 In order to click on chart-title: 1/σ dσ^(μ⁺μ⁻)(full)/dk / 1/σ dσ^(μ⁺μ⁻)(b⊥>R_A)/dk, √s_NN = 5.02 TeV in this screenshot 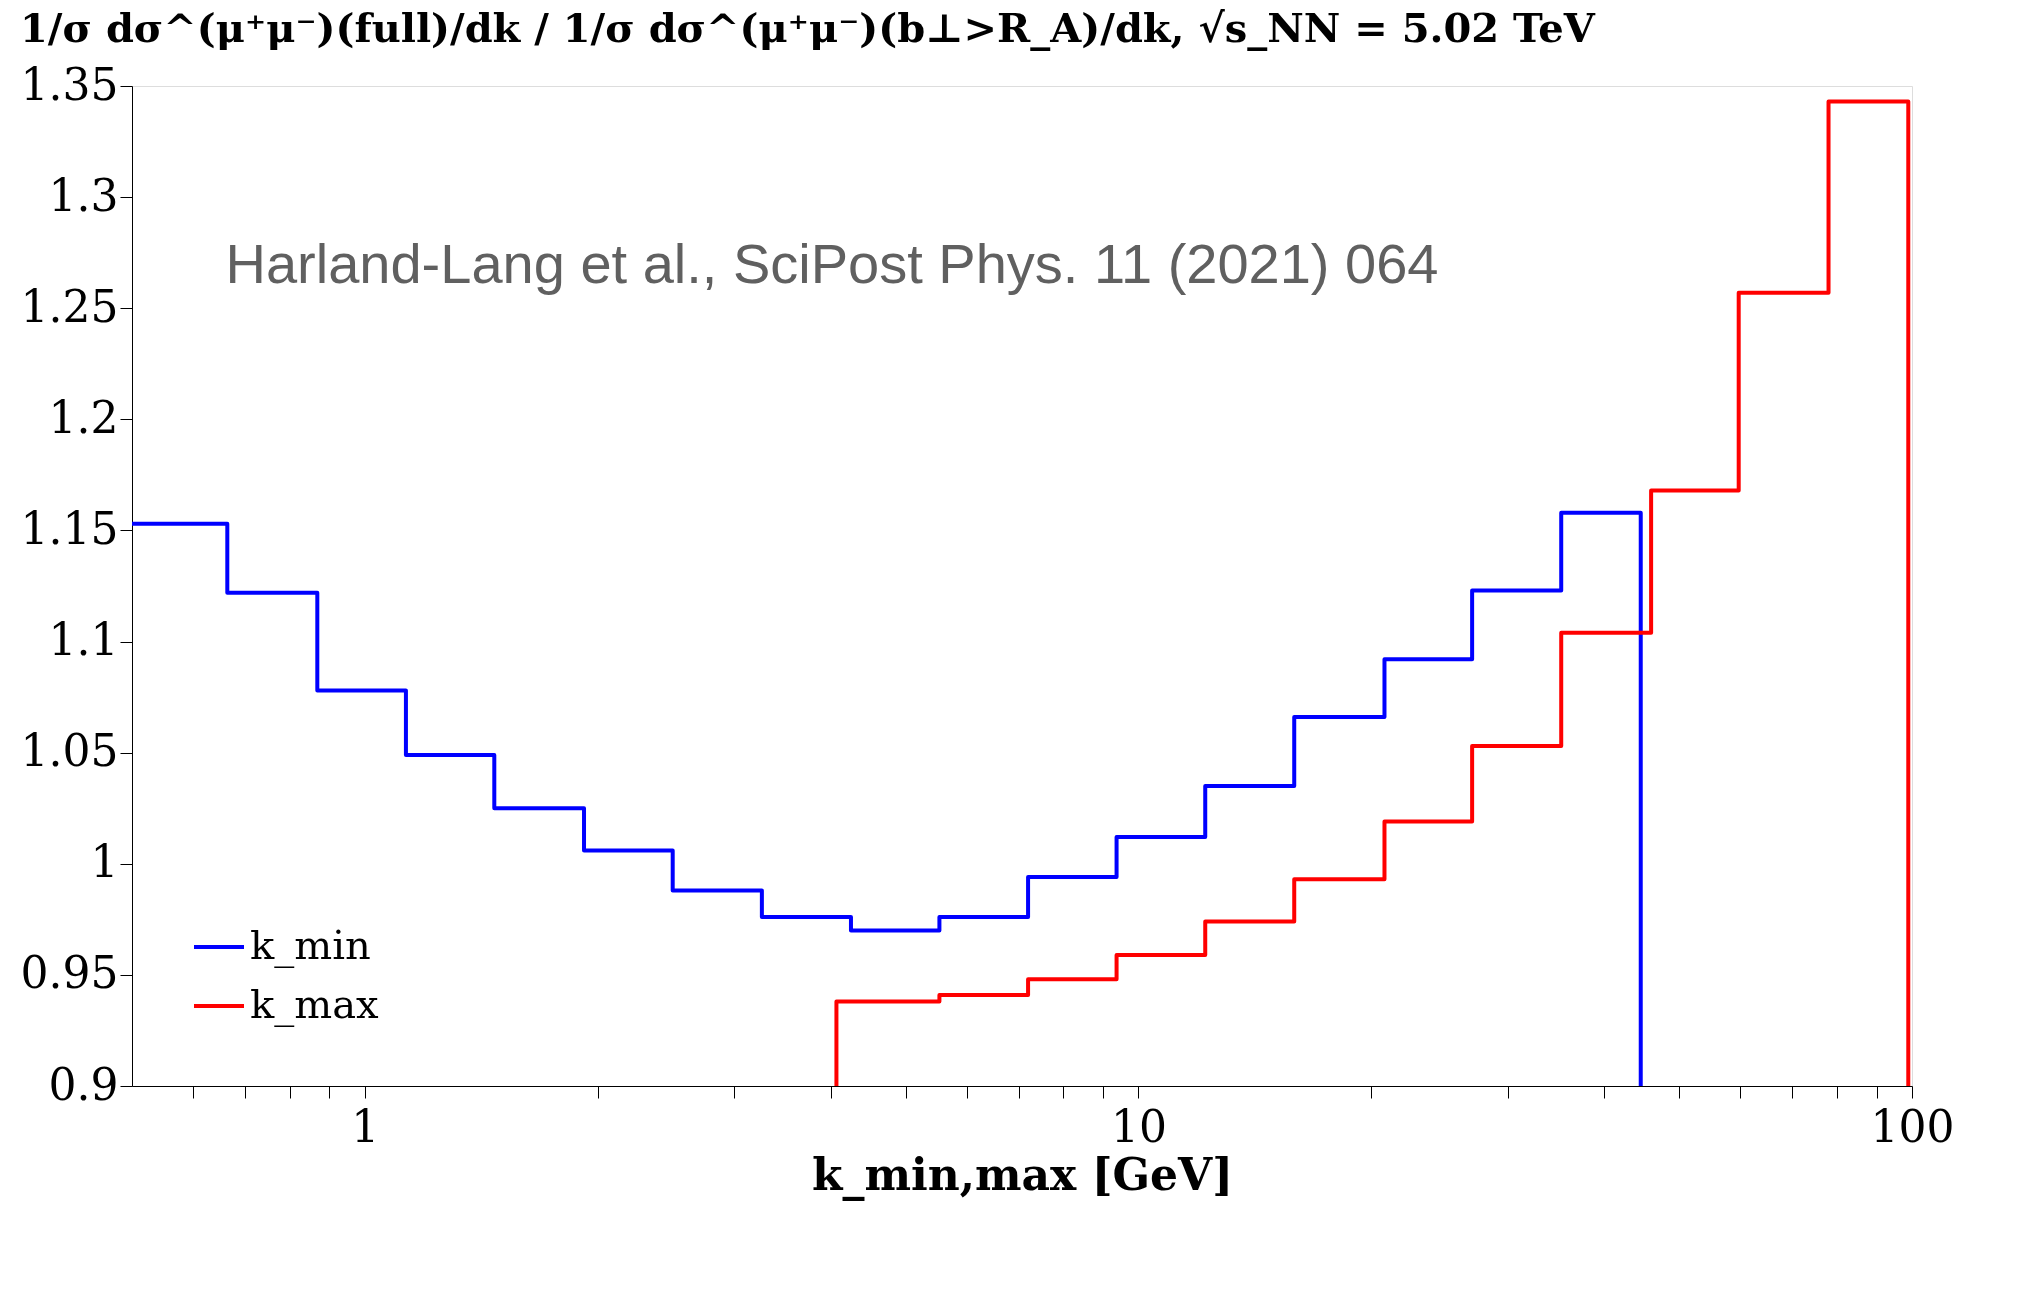, I will do `click(808, 27)`.